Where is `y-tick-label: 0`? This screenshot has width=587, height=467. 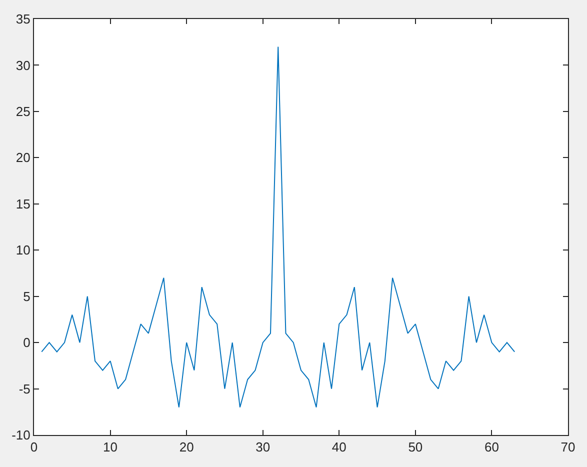 y-tick-label: 0 is located at coordinates (26, 342).